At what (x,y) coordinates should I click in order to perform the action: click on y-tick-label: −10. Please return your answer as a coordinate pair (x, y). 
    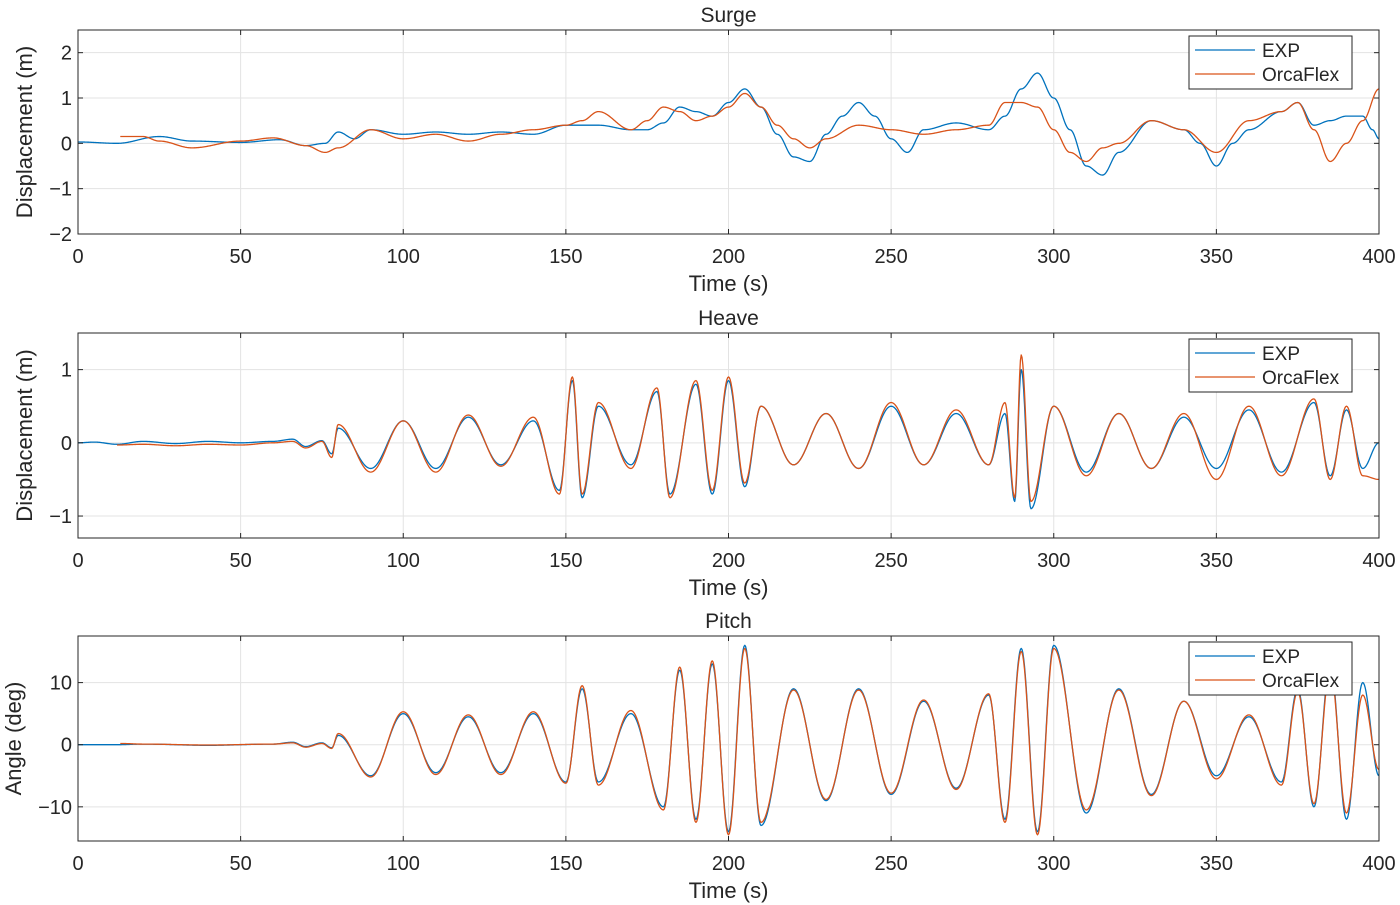
    Looking at the image, I should click on (55, 808).